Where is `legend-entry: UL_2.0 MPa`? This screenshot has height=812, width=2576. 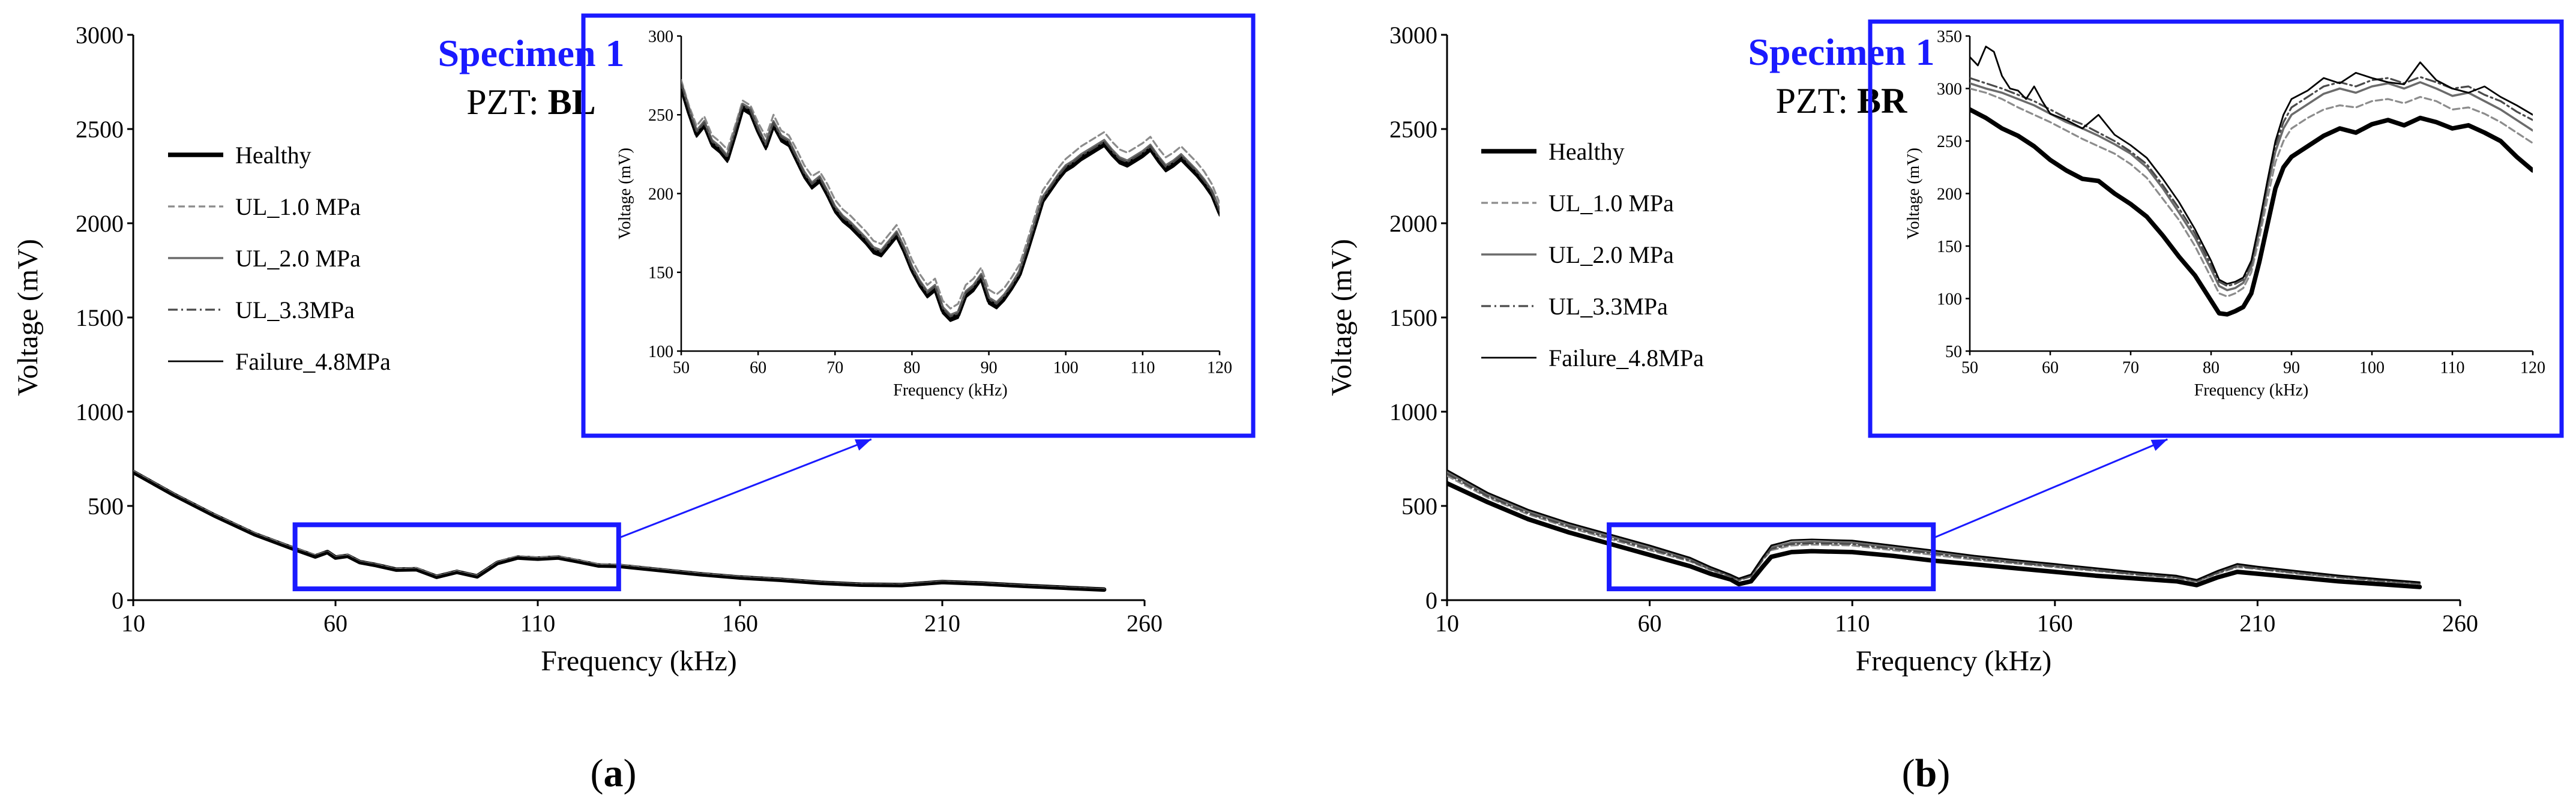 legend-entry: UL_2.0 MPa is located at coordinates (1611, 254).